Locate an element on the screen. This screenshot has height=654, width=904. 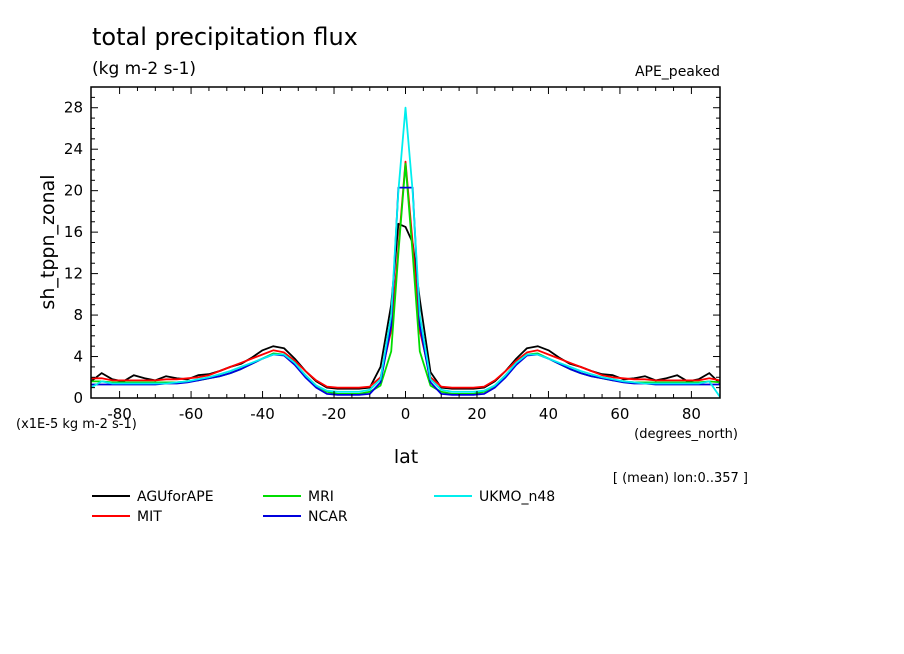
legend: AGUforAPE MIT MRI NCAR UKMO_n48 is located at coordinates (323, 507).